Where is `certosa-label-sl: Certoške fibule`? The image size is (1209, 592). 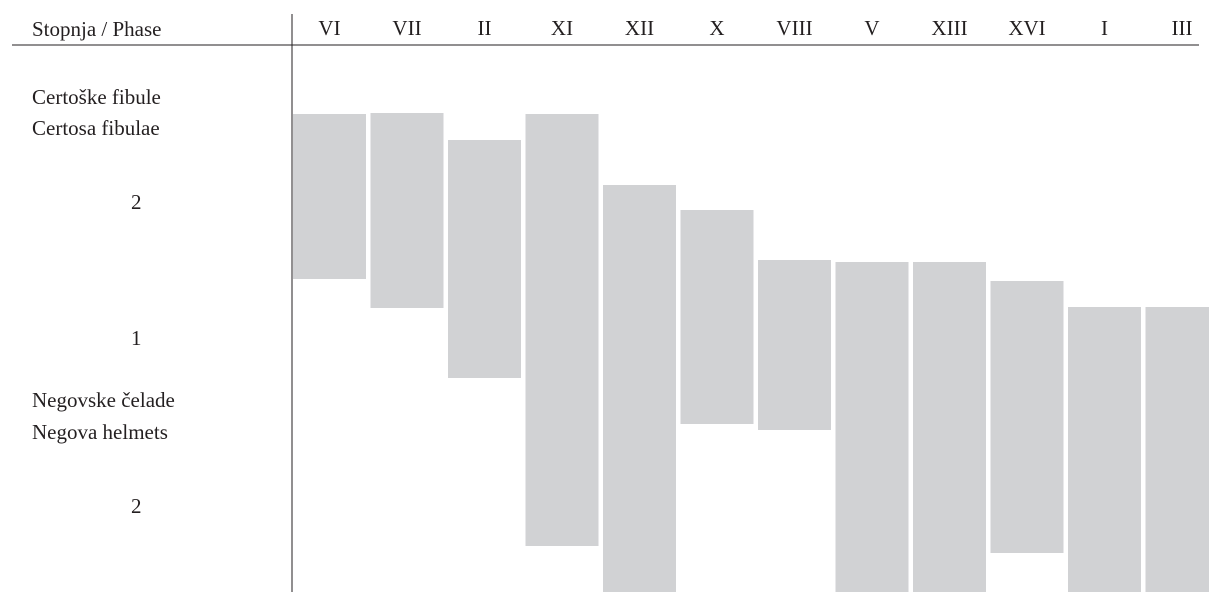
certosa-label-sl: Certoške fibule is located at coordinates (96, 97).